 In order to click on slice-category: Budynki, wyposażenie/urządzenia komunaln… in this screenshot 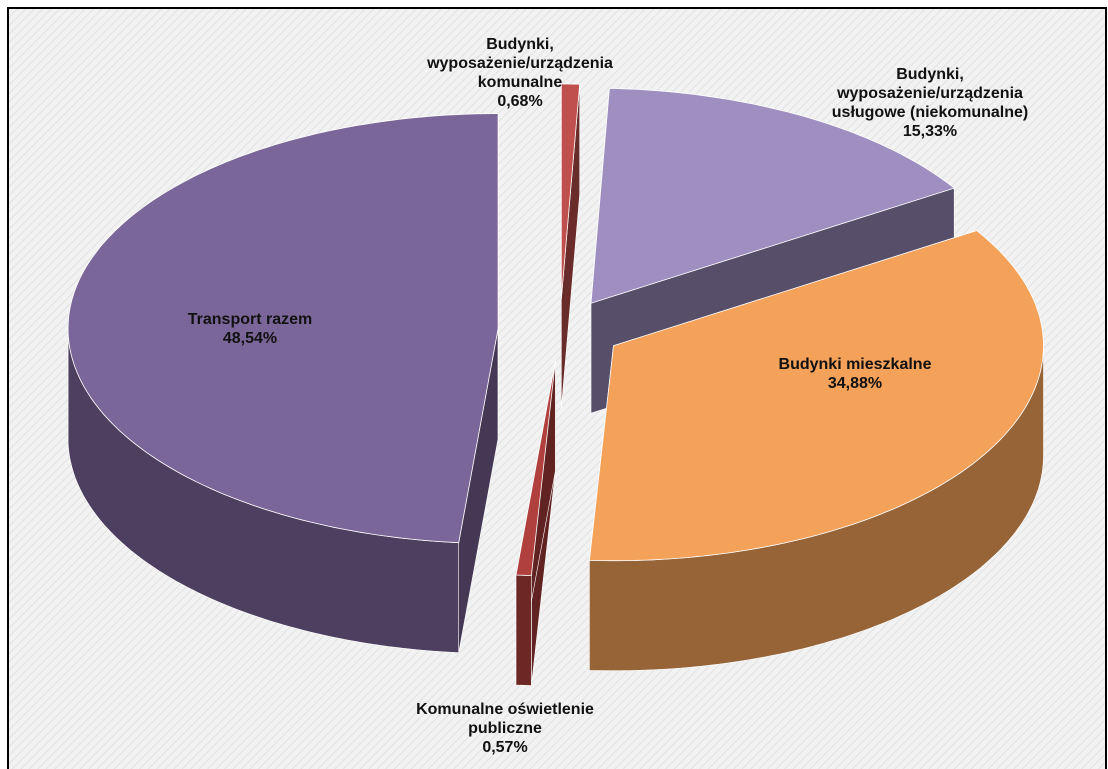, I will do `click(520, 63)`.